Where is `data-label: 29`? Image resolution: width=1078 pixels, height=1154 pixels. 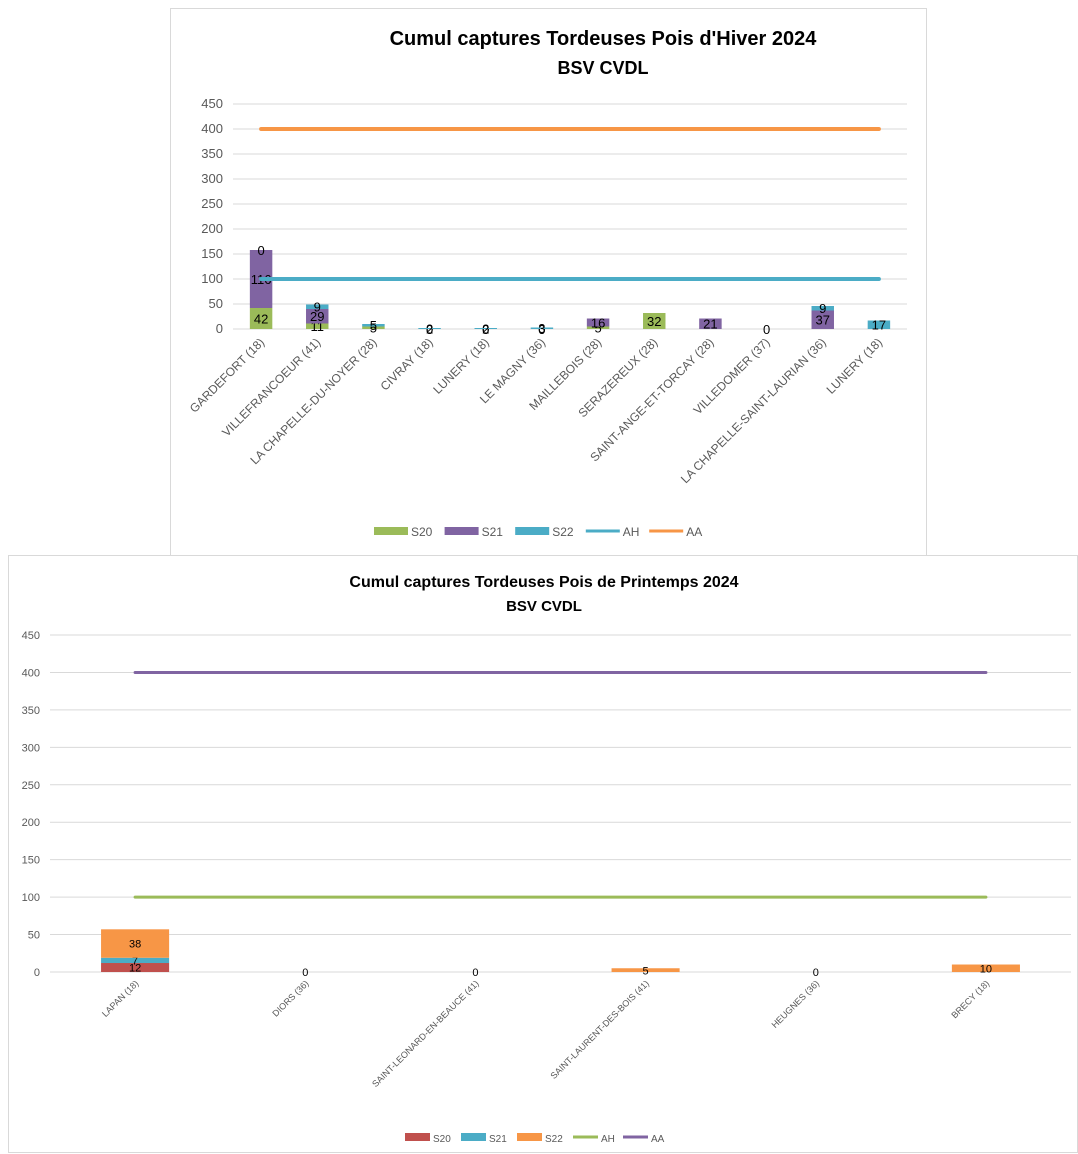 data-label: 29 is located at coordinates (317, 316).